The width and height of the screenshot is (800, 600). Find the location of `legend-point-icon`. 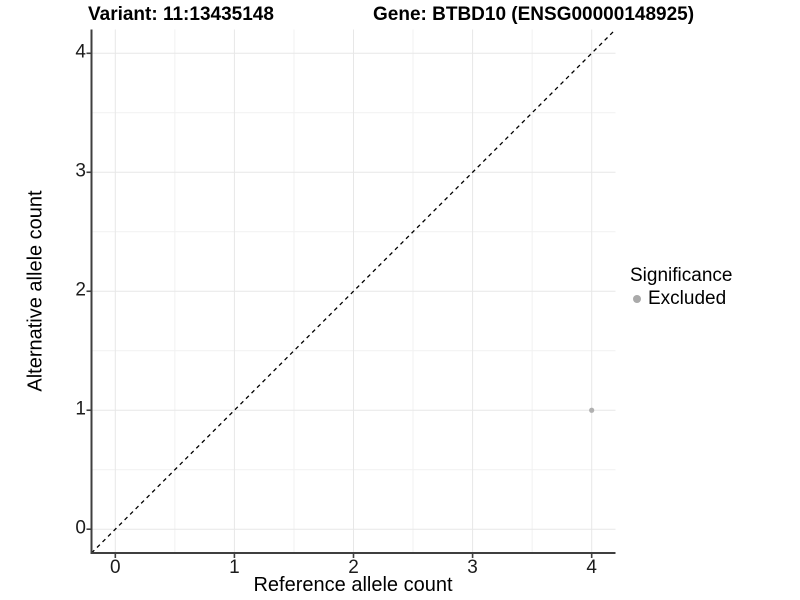

legend-point-icon is located at coordinates (637, 298).